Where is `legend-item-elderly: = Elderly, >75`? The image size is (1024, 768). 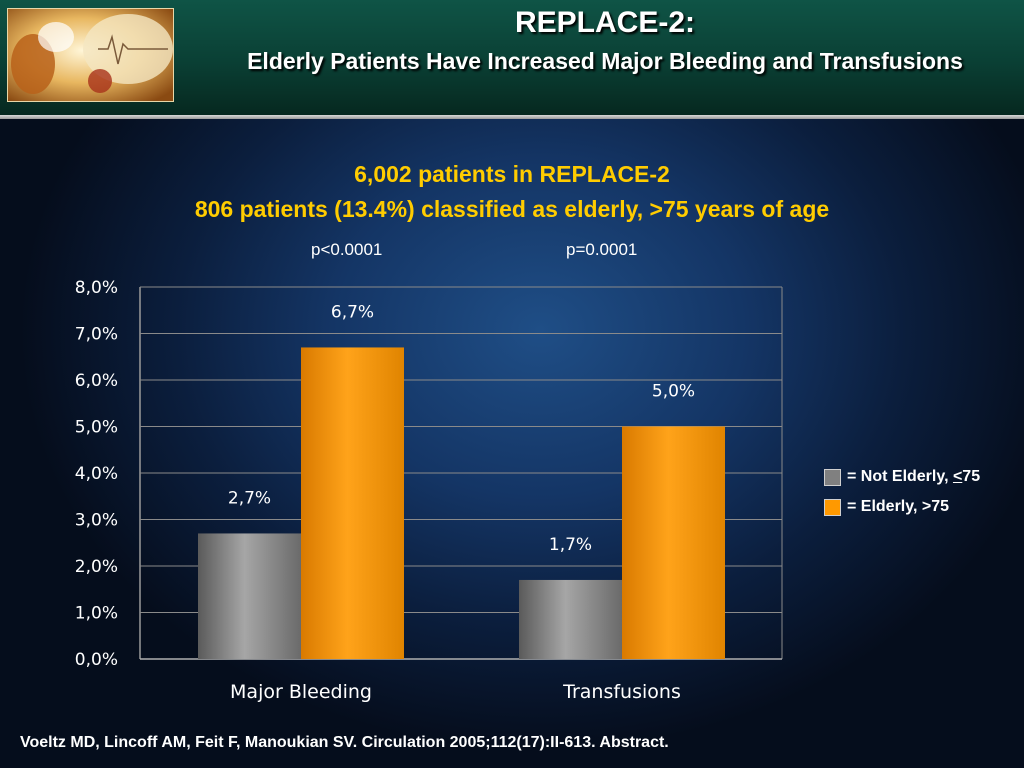 legend-item-elderly: = Elderly, >75 is located at coordinates (902, 507).